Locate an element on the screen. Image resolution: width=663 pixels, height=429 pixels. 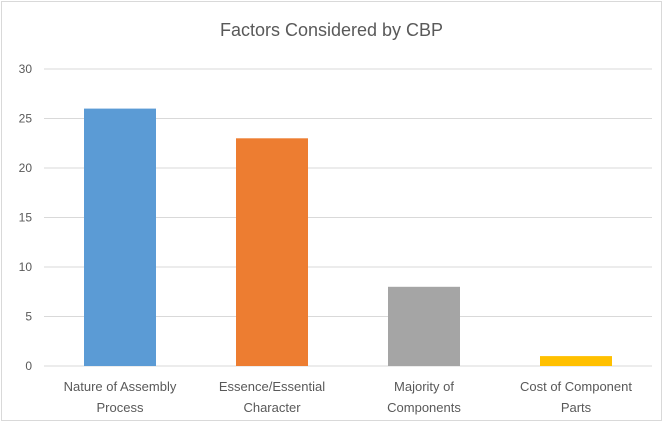
y-tick-label: 0 is located at coordinates (28, 366).